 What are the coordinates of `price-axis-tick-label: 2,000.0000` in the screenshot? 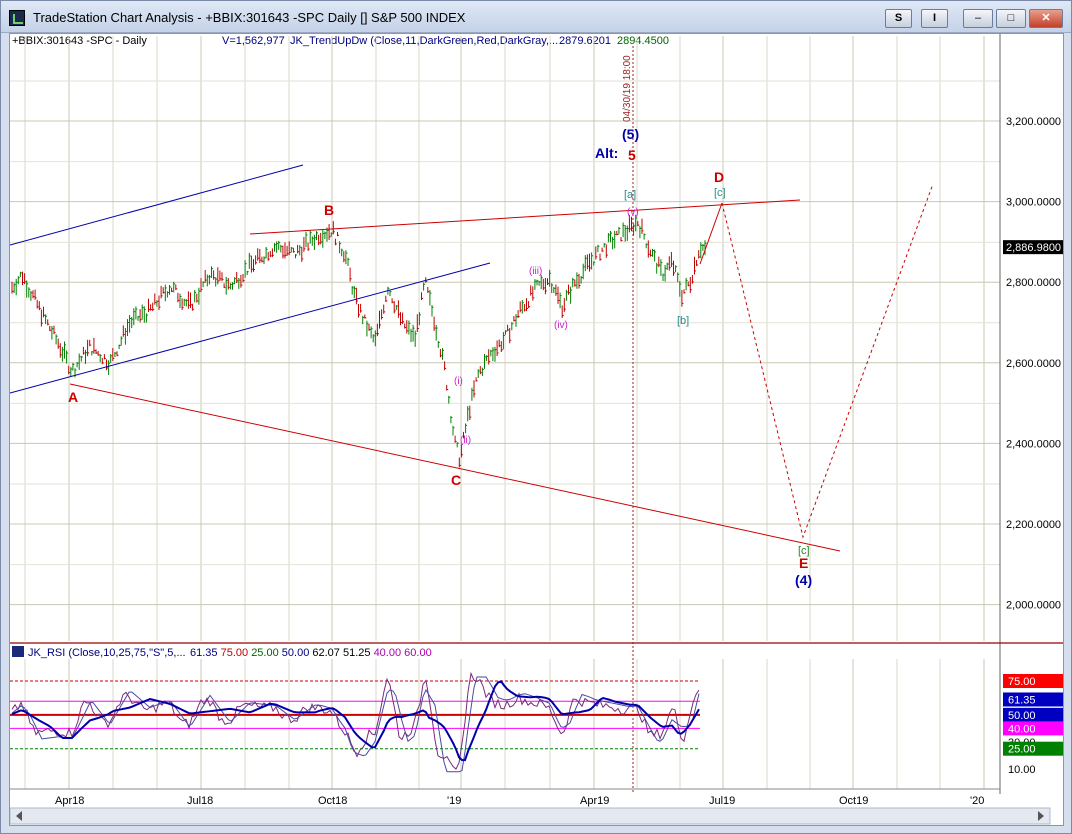 It's located at (1033, 606).